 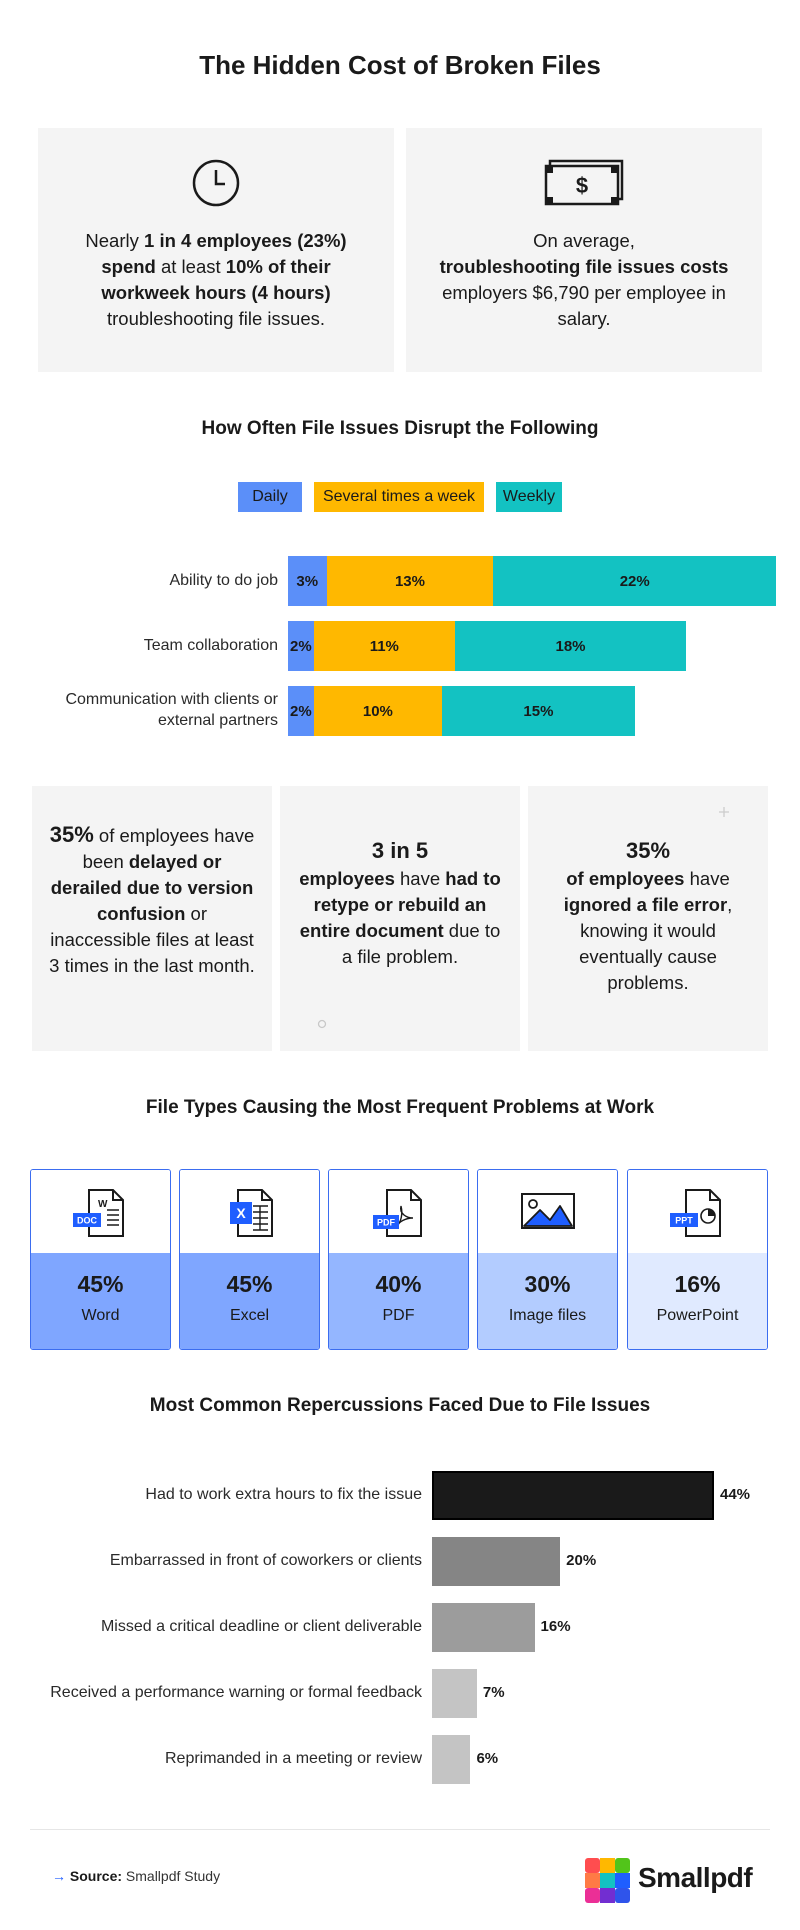 I want to click on repercussion-value-label: 16%, so click(x=555, y=1626).